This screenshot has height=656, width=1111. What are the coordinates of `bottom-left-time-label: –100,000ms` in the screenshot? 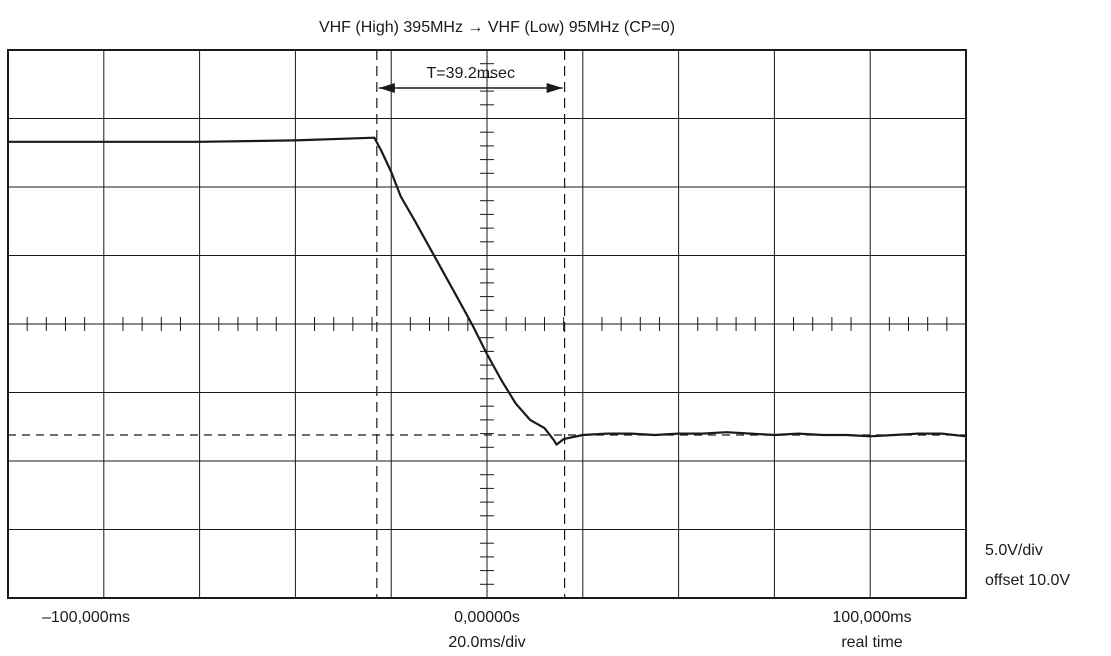 It's located at (86, 617).